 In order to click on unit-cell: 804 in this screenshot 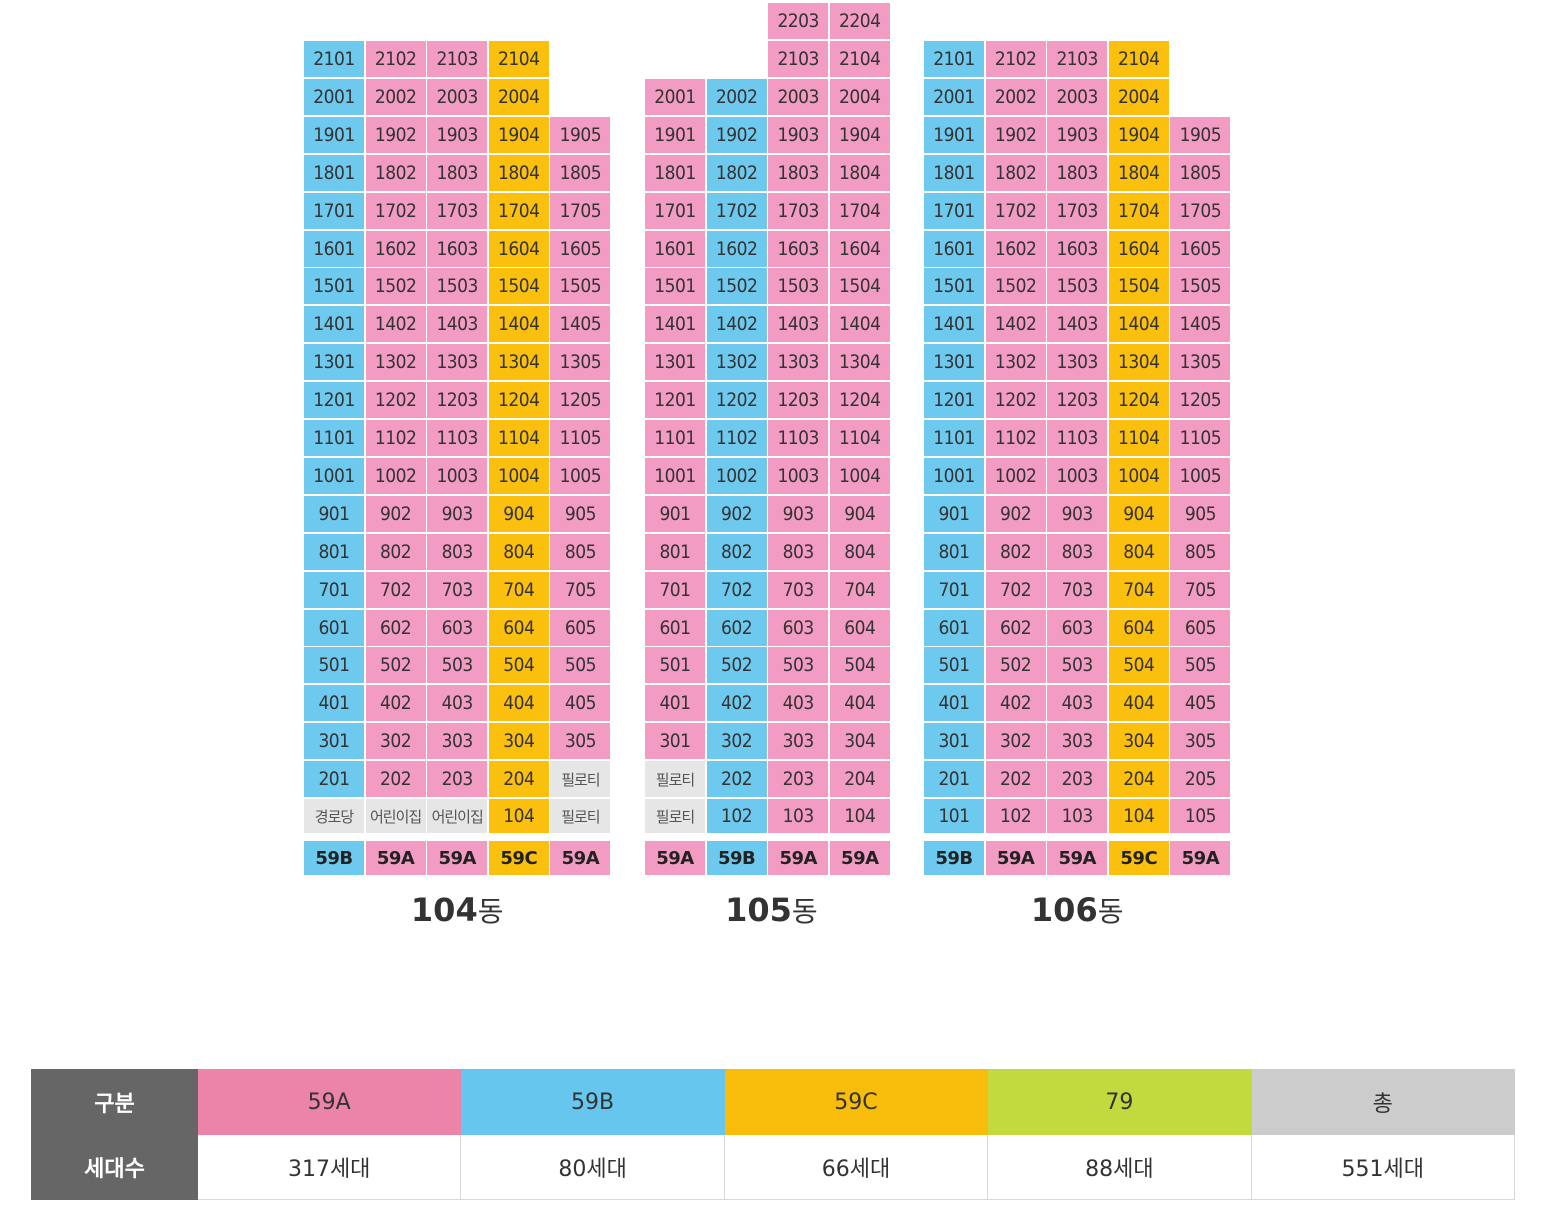, I will do `click(518, 552)`.